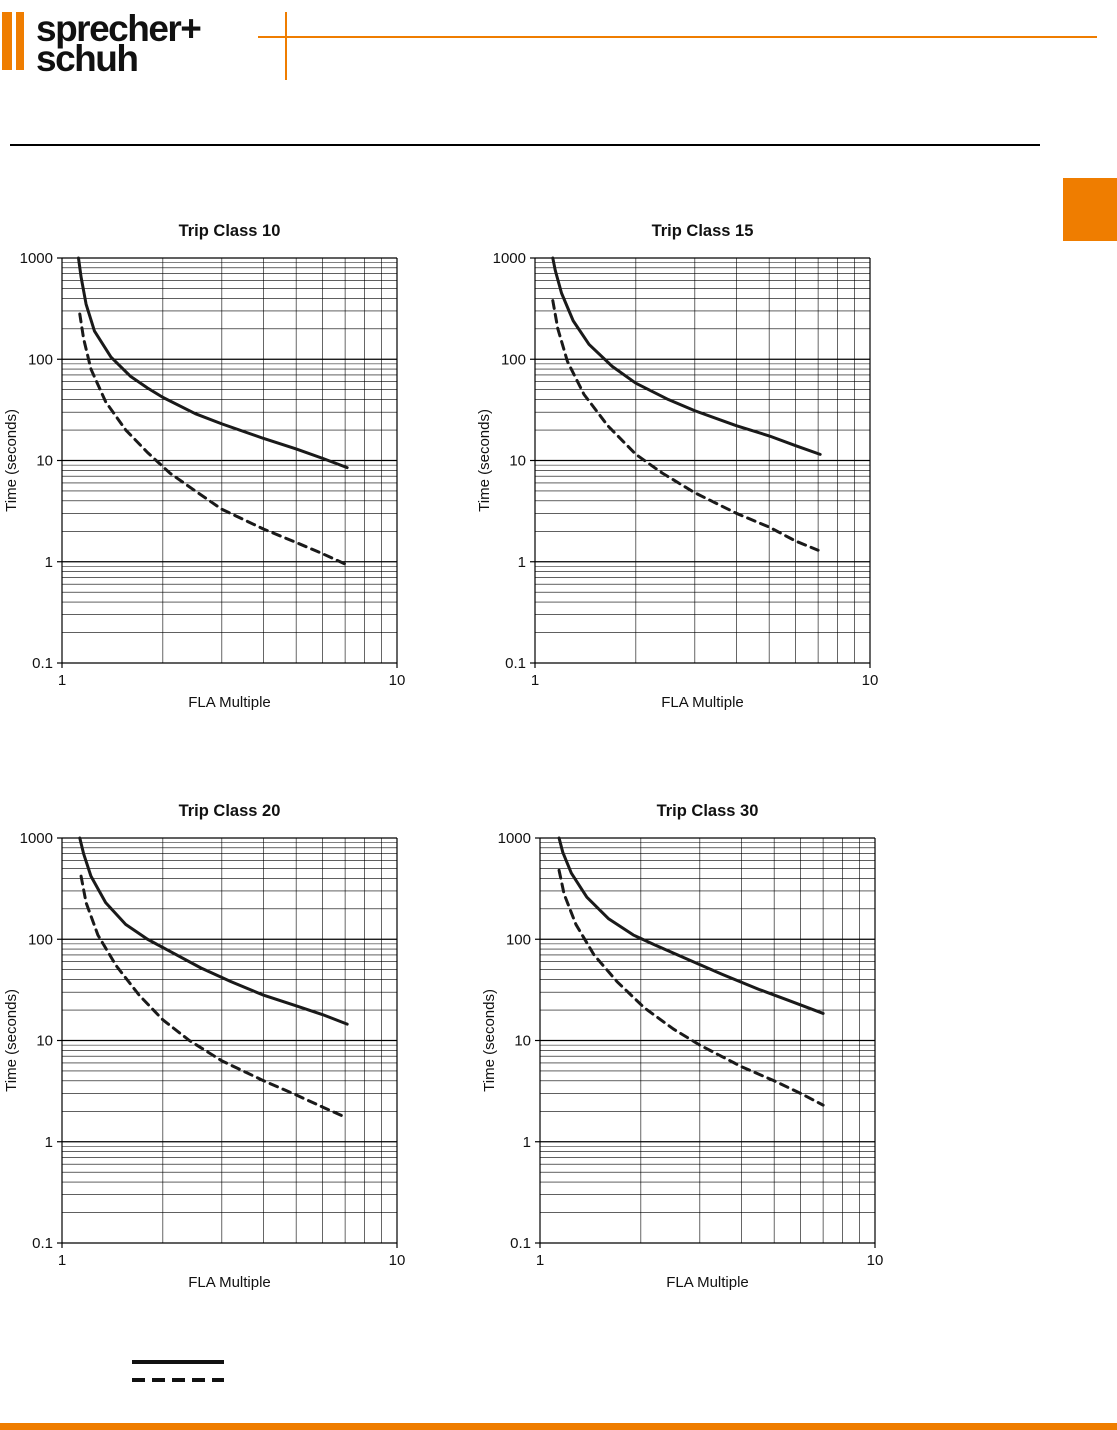 The height and width of the screenshot is (1430, 1117). I want to click on page-side-tab, so click(1090, 209).